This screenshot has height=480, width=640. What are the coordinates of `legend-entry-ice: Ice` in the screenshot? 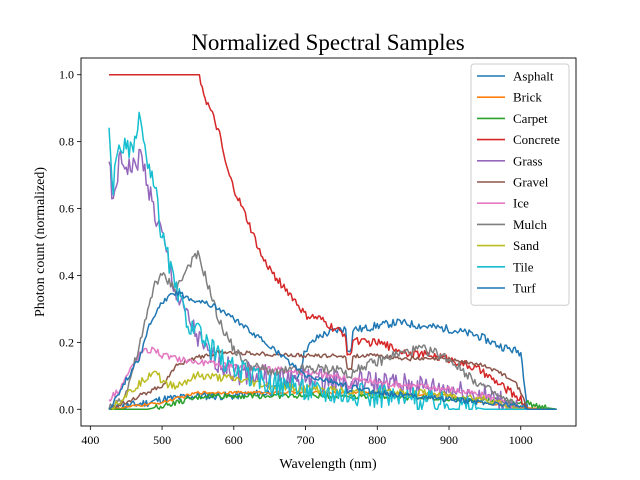 It's located at (521, 203).